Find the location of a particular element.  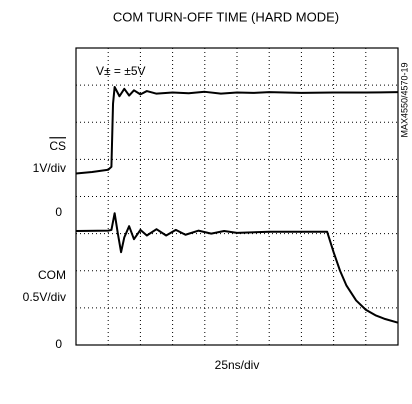

chart-title: COM TURN-OFF TIME (HARD MODE) is located at coordinates (226, 16).